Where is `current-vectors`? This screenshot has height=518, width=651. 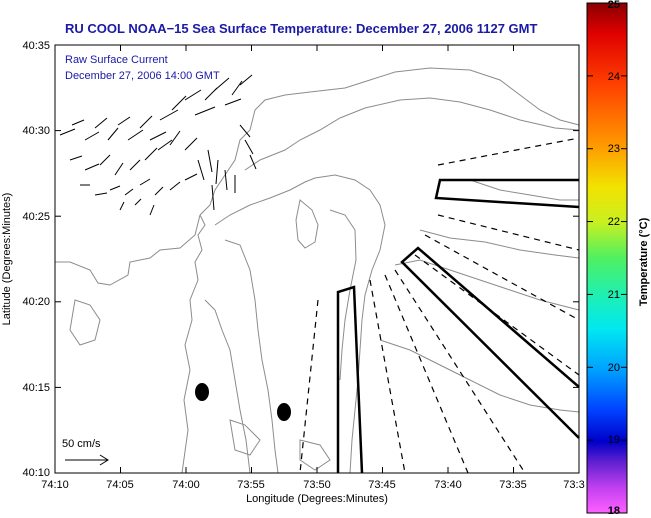 current-vectors is located at coordinates (158, 145).